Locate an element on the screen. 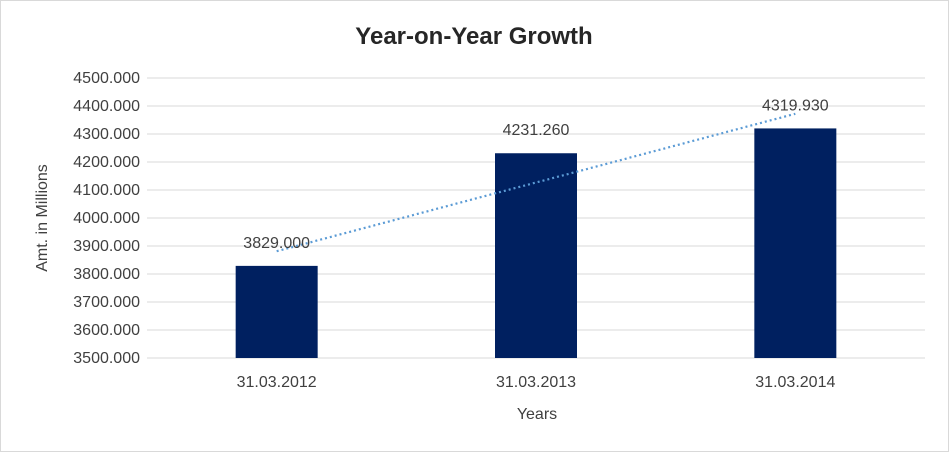 The height and width of the screenshot is (452, 949). x-axis-ticks: 31.03.2012 31.03.2013 31.03.2014 is located at coordinates (536, 382).